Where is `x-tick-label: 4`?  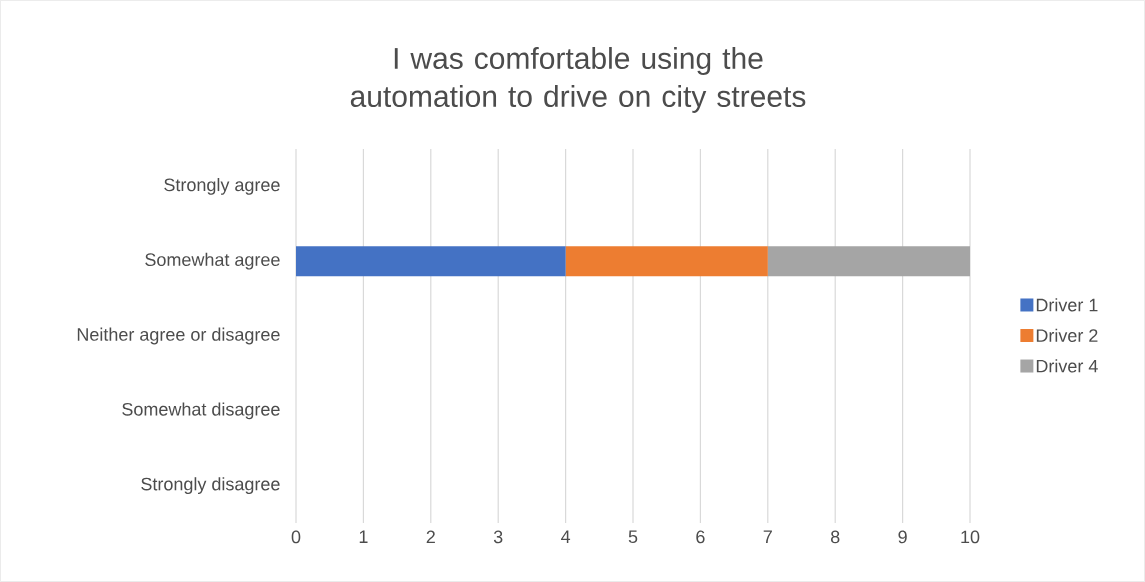
x-tick-label: 4 is located at coordinates (566, 536).